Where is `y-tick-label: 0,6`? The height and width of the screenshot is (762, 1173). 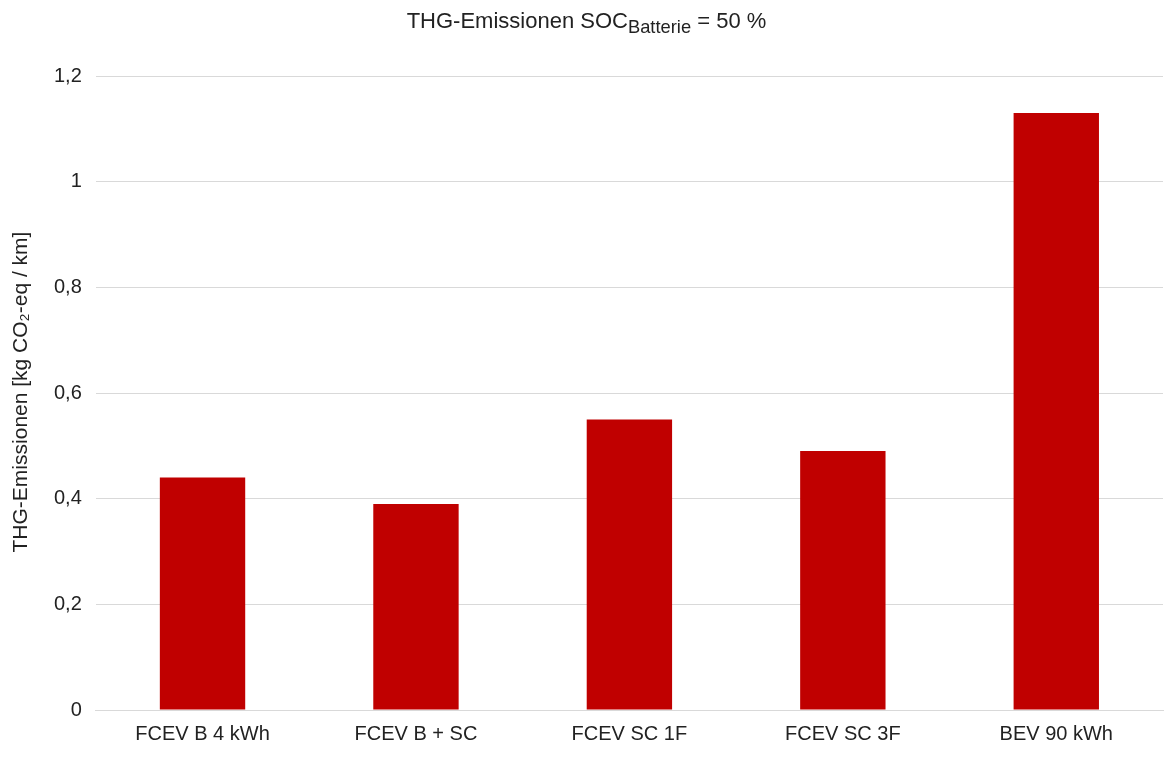
y-tick-label: 0,6 is located at coordinates (67, 391).